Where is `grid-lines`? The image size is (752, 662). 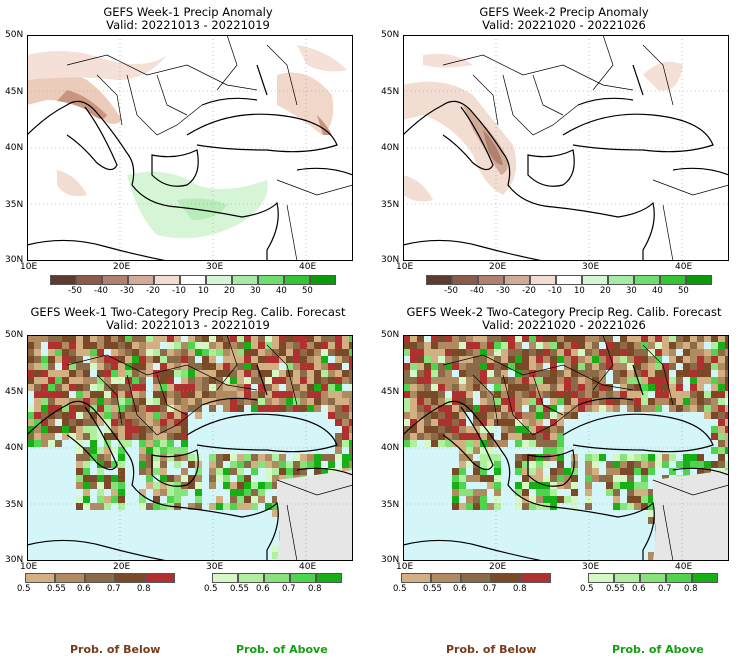
grid-lines is located at coordinates (566, 448).